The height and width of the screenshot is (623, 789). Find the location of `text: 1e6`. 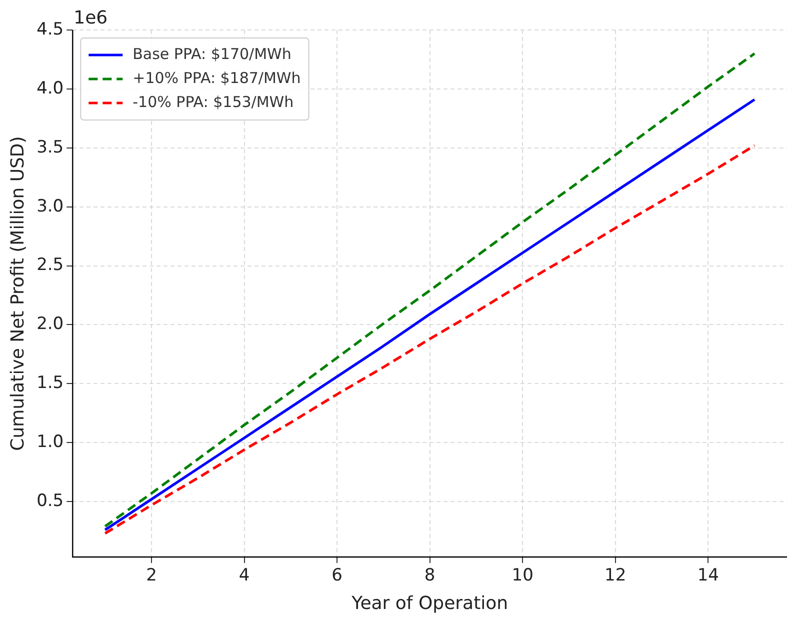

text: 1e6 is located at coordinates (91, 18).